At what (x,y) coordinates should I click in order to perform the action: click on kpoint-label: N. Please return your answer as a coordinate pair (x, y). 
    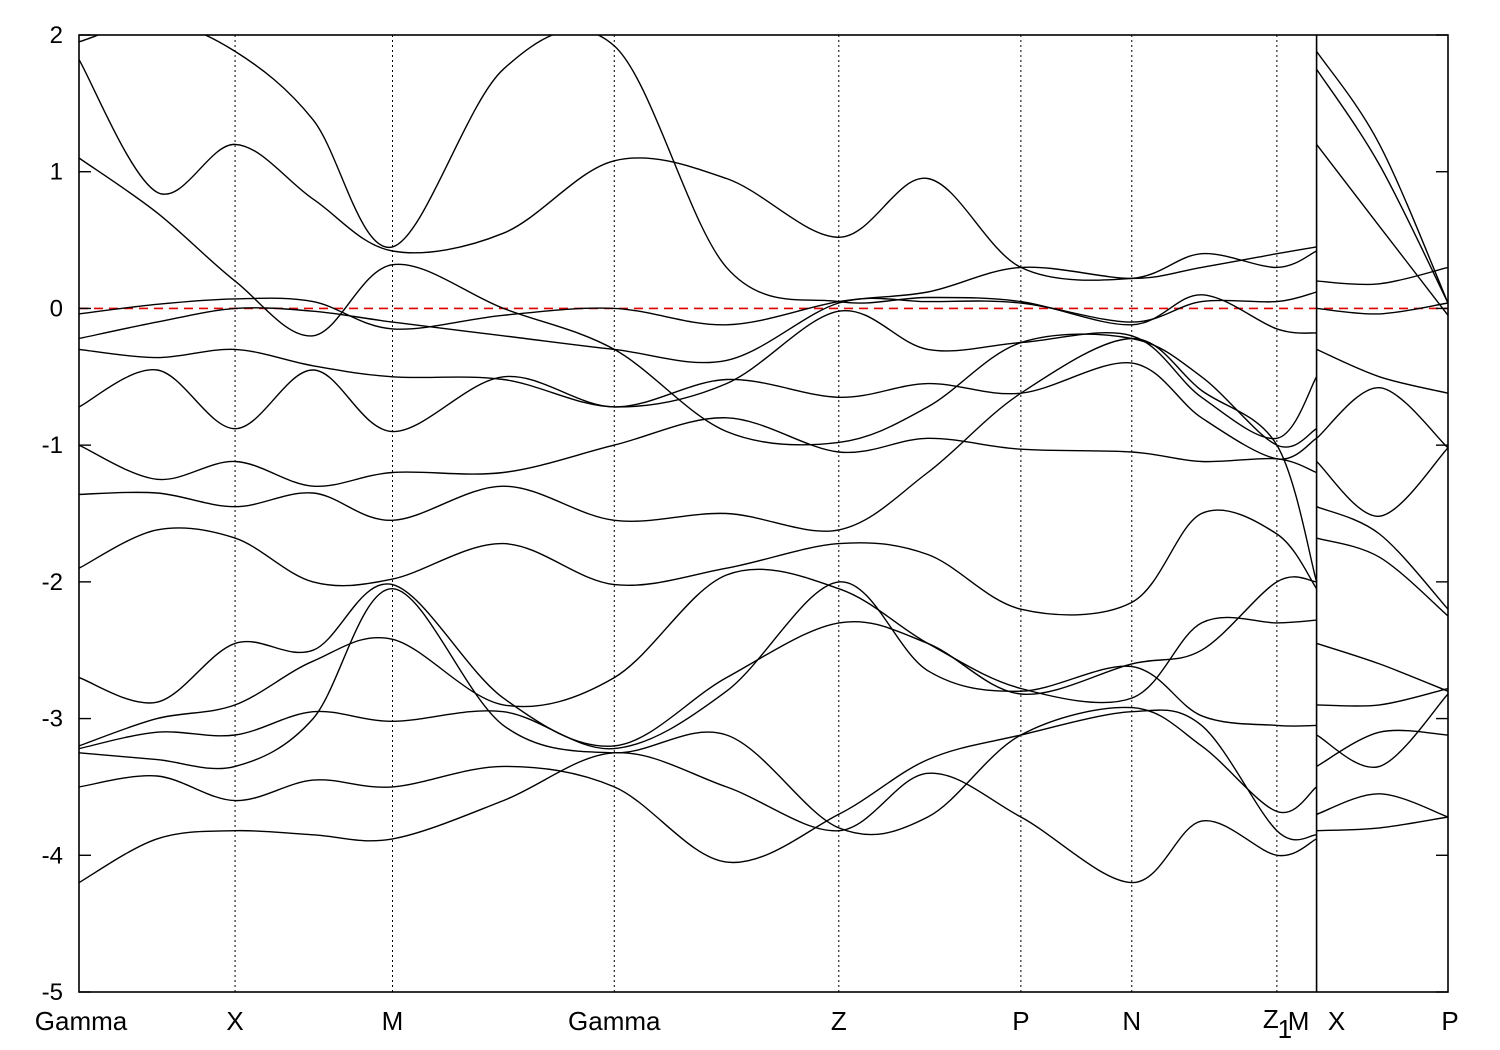
    Looking at the image, I should click on (1131, 1021).